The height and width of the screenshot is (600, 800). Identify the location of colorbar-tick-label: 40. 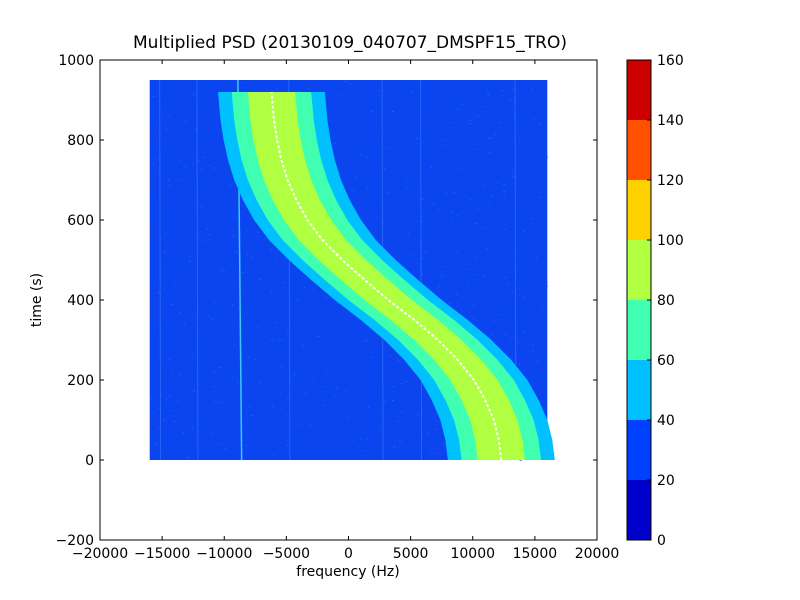
(666, 421).